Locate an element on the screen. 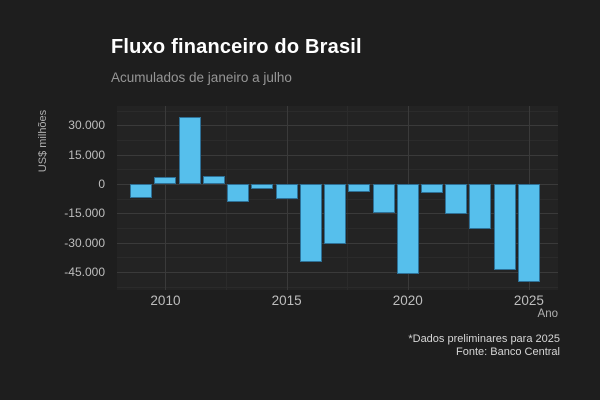 Image resolution: width=600 pixels, height=400 pixels. caption-line-2: Fonte: Banco Central is located at coordinates (508, 352).